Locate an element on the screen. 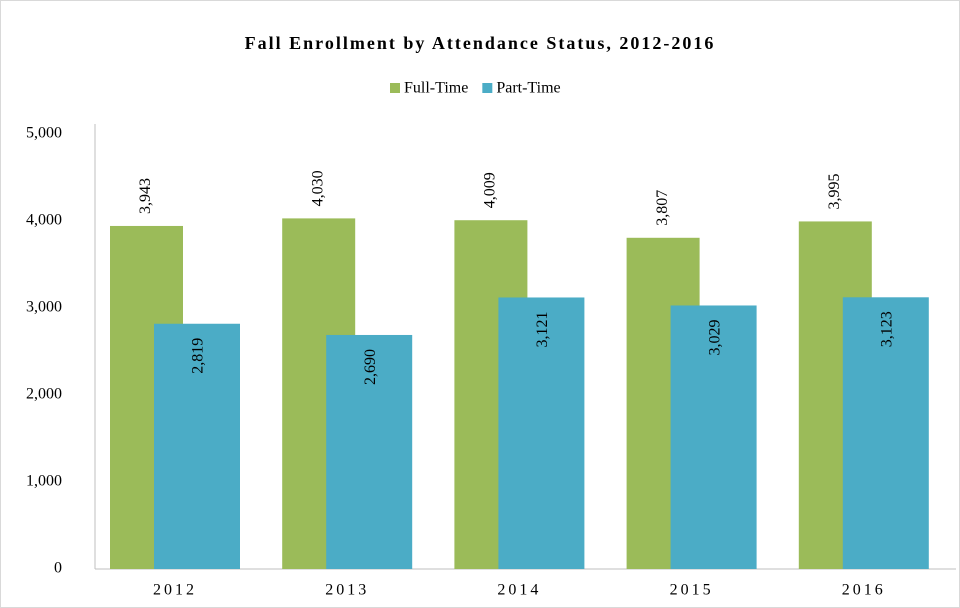 The height and width of the screenshot is (608, 960). data-label: 3,121 is located at coordinates (542, 329).